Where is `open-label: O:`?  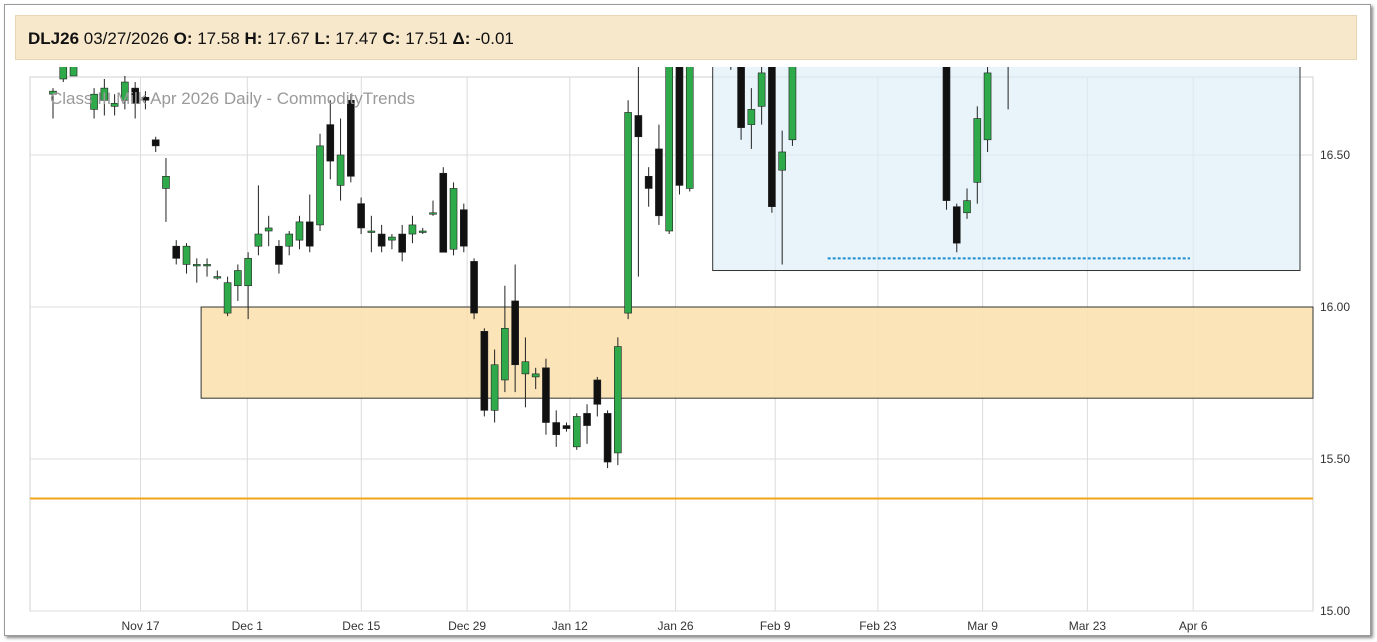 open-label: O: is located at coordinates (183, 38).